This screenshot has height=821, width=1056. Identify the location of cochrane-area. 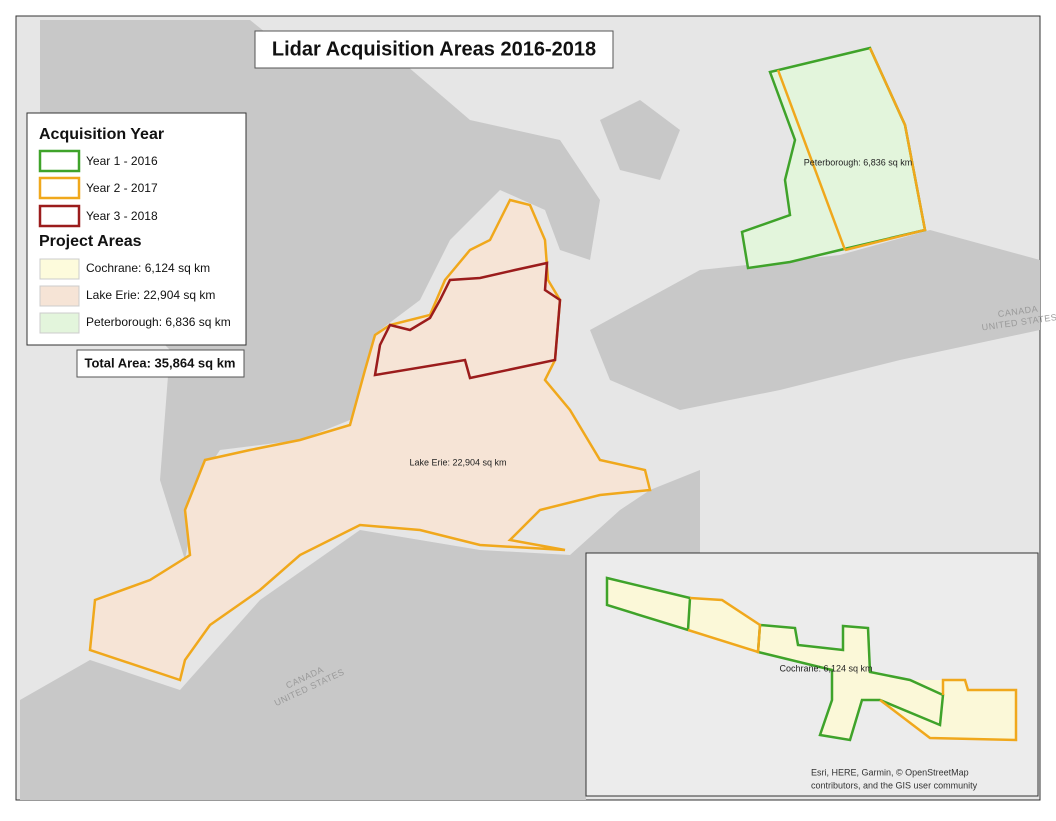
(811, 659).